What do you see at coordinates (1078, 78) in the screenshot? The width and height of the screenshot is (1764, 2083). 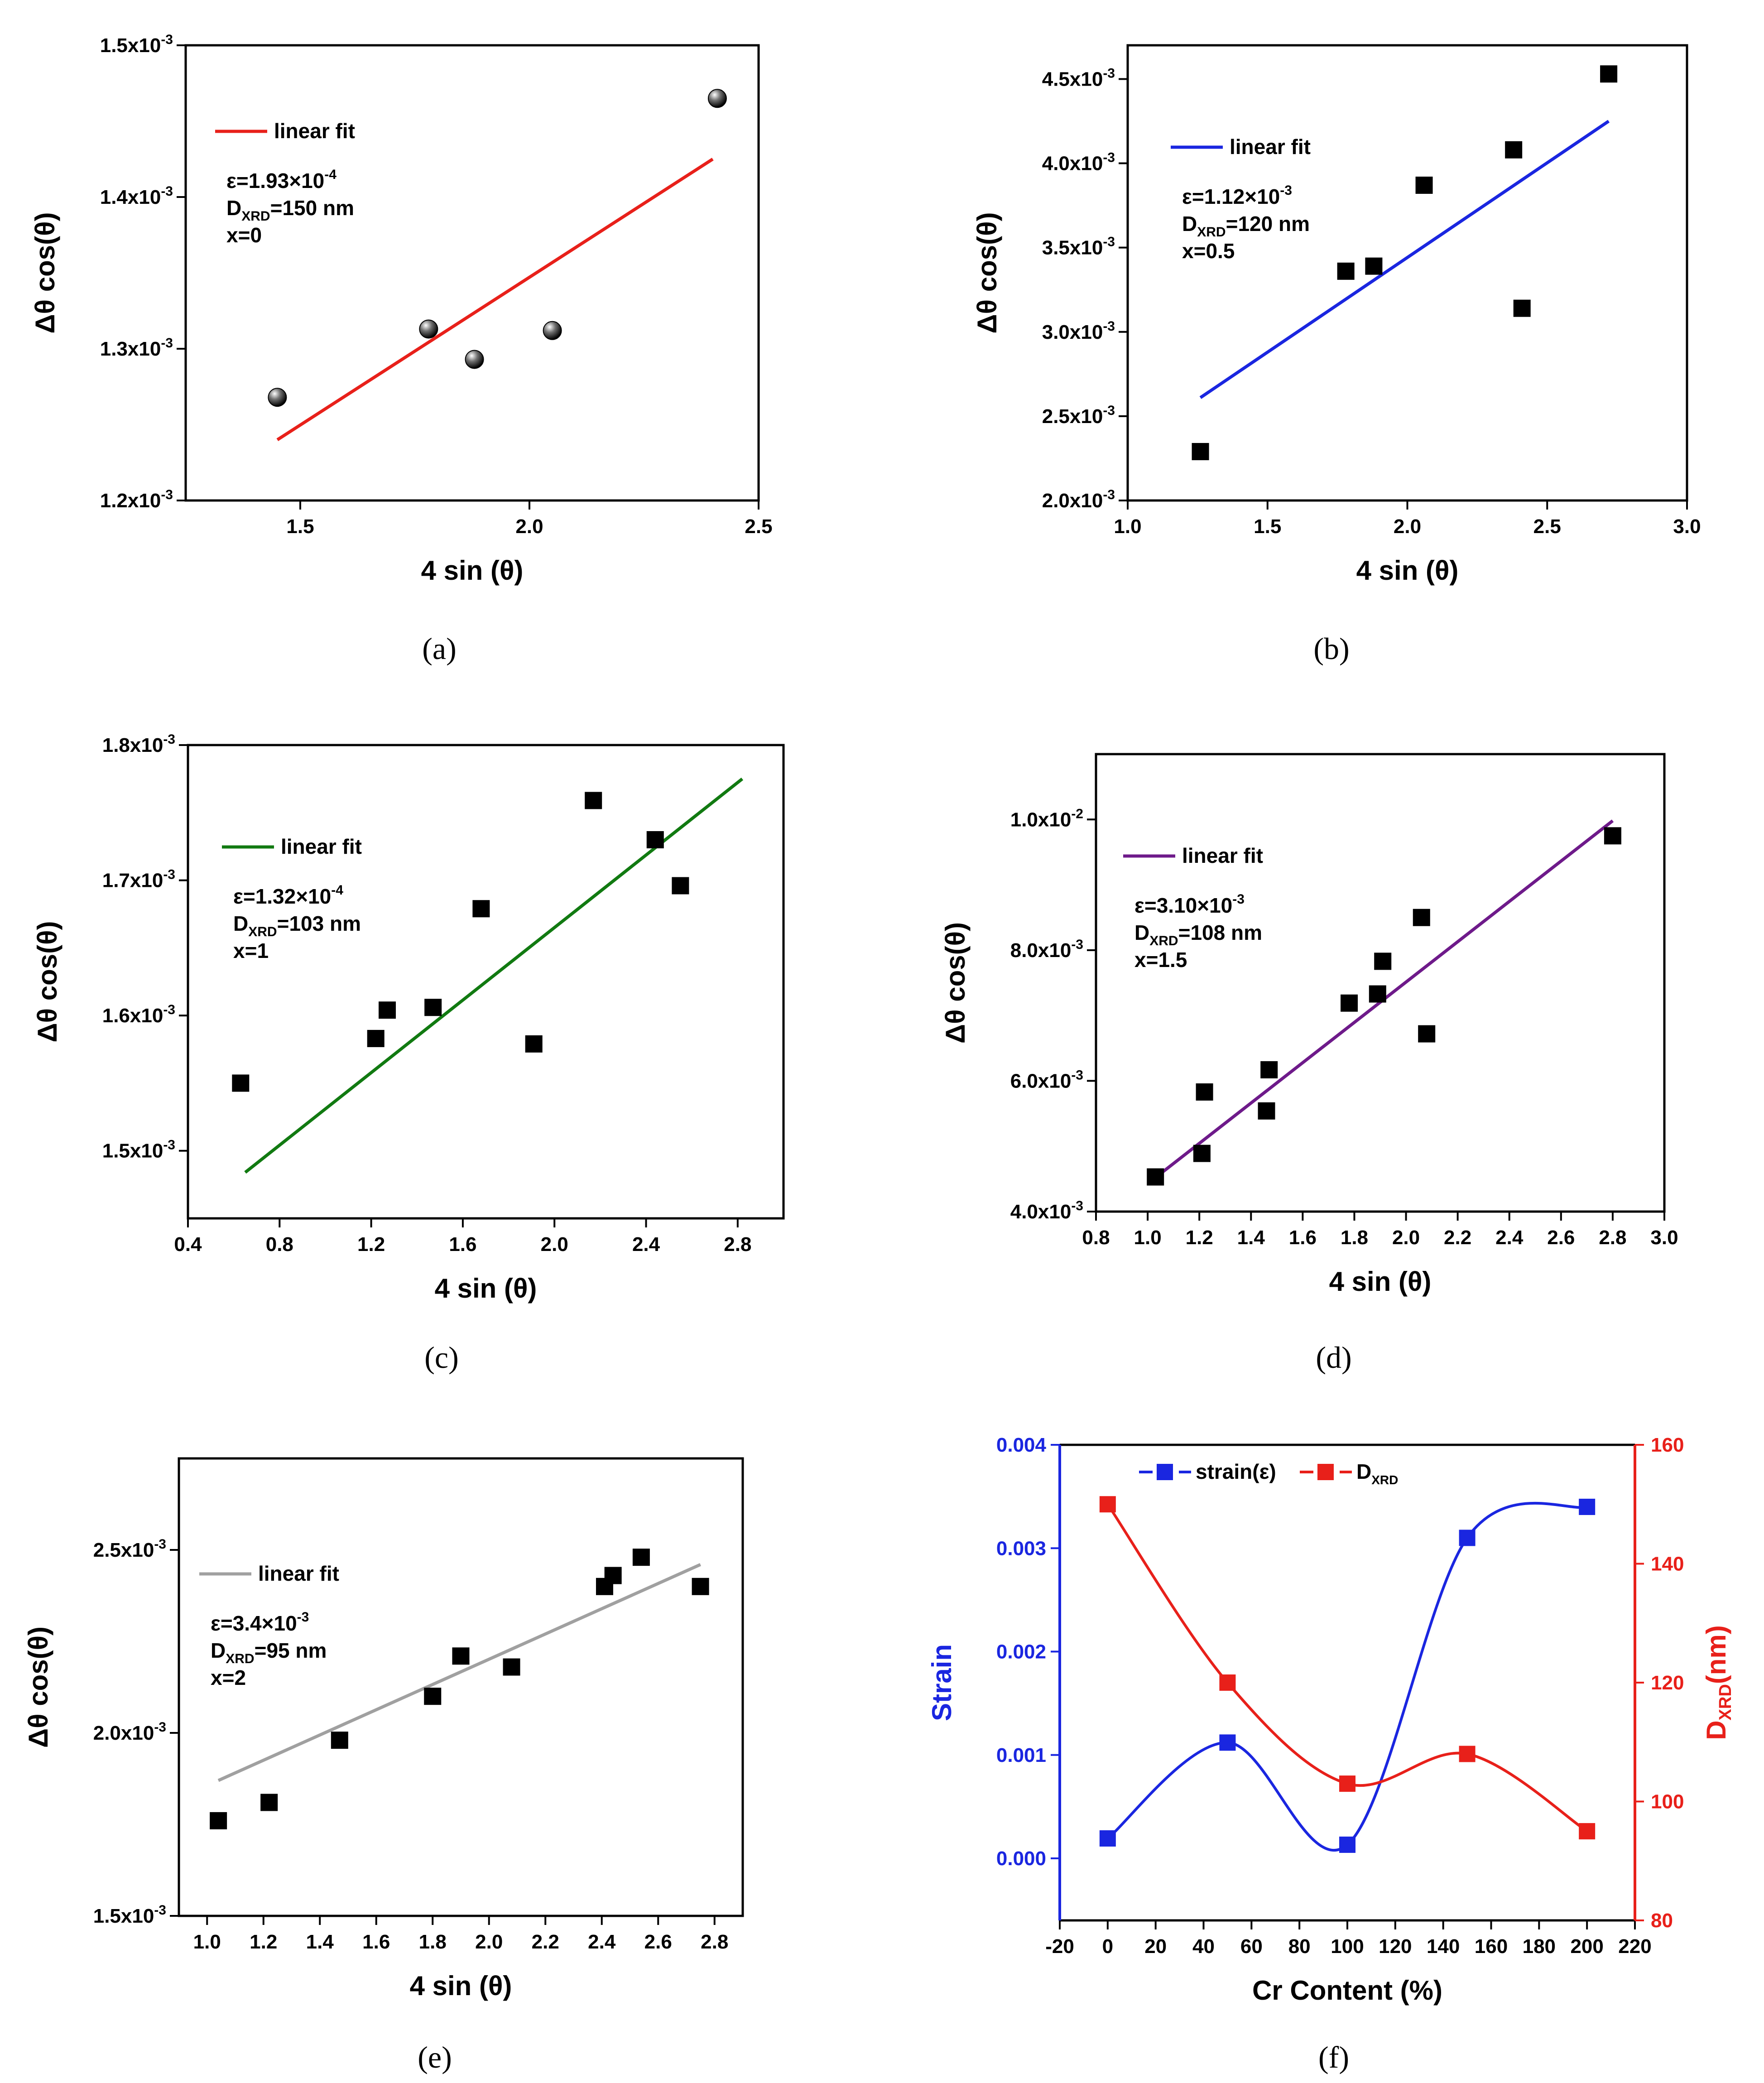 I see `y-tick-label: 4.5x10⁻³` at bounding box center [1078, 78].